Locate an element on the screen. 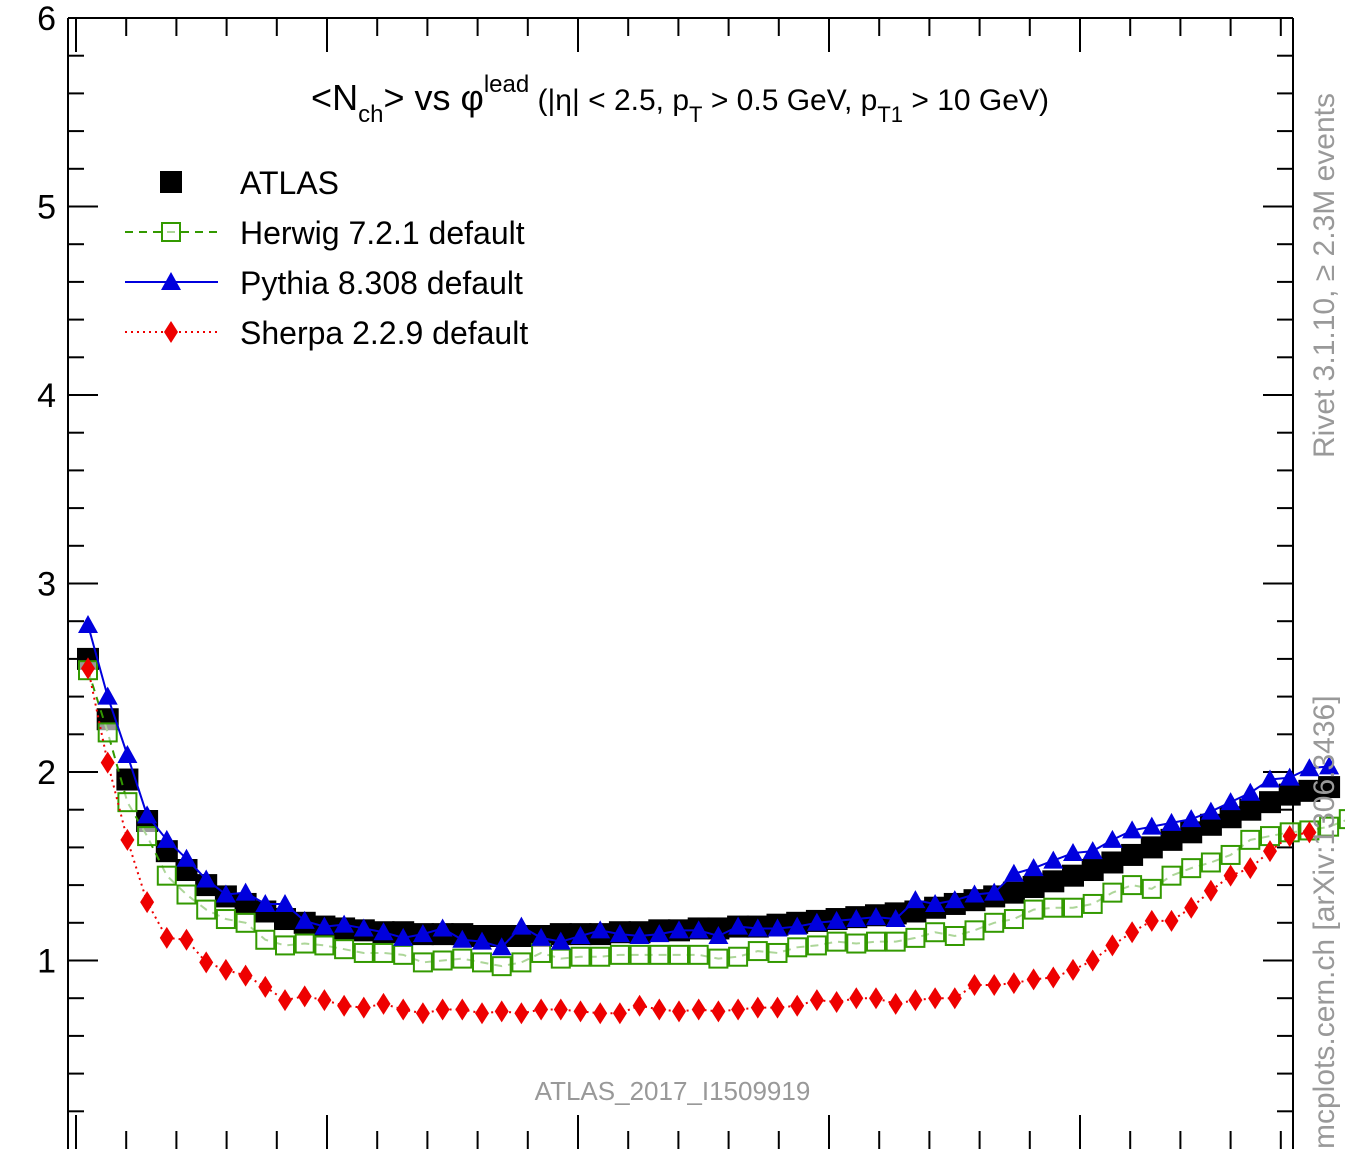 This screenshot has width=1345, height=1149. legend-label: ATLAS is located at coordinates (289, 183).